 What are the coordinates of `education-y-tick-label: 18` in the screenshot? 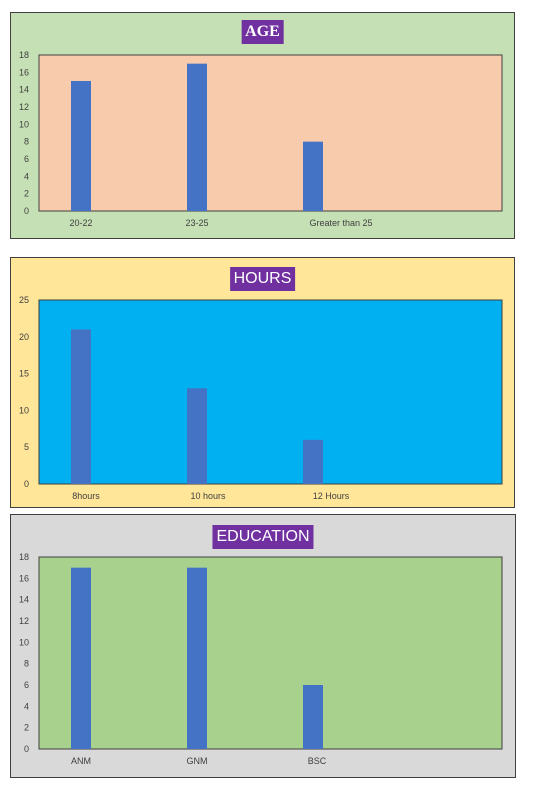 It's located at (24, 557).